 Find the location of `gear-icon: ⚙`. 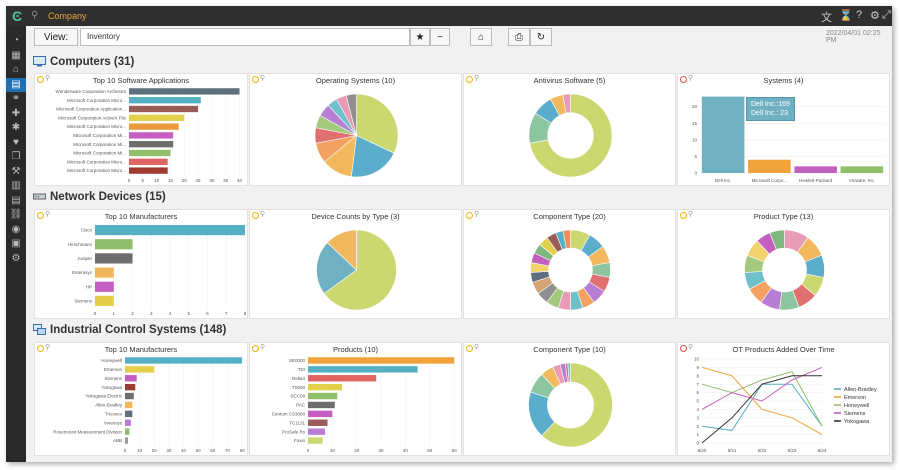

gear-icon: ⚙ is located at coordinates (875, 16).